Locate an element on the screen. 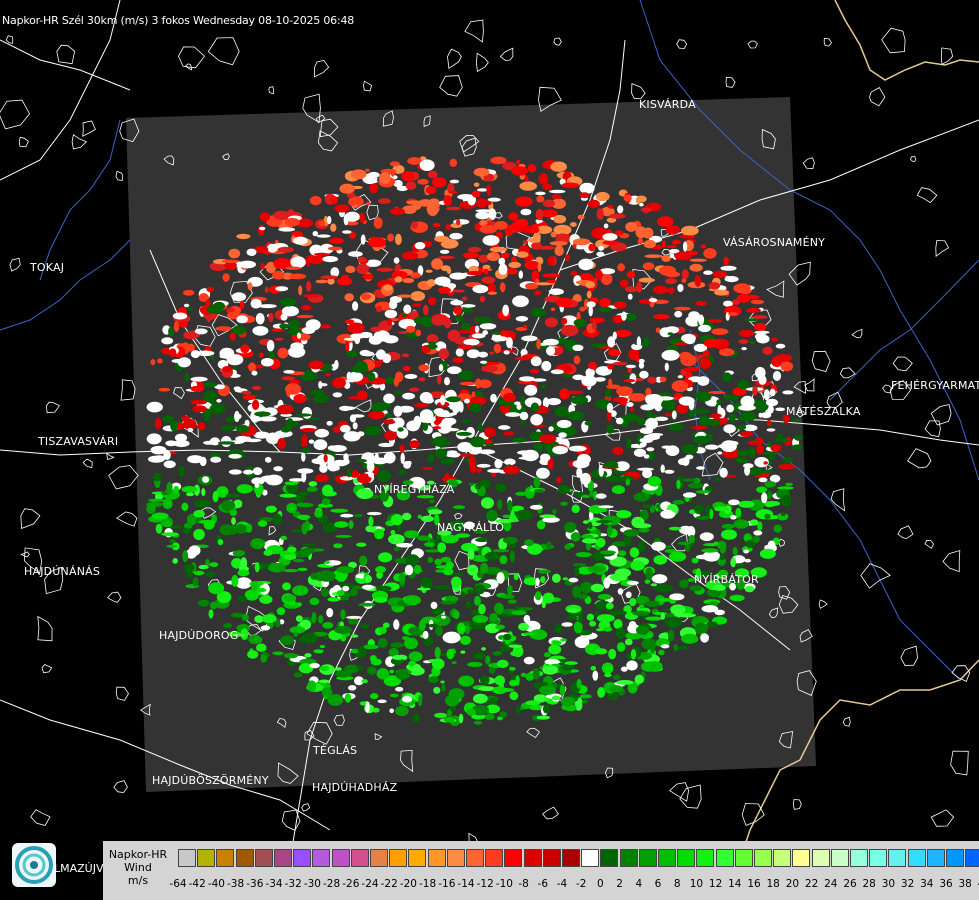 The height and width of the screenshot is (900, 979). town-label: VÁSÁROSNAMÉNY is located at coordinates (774, 242).